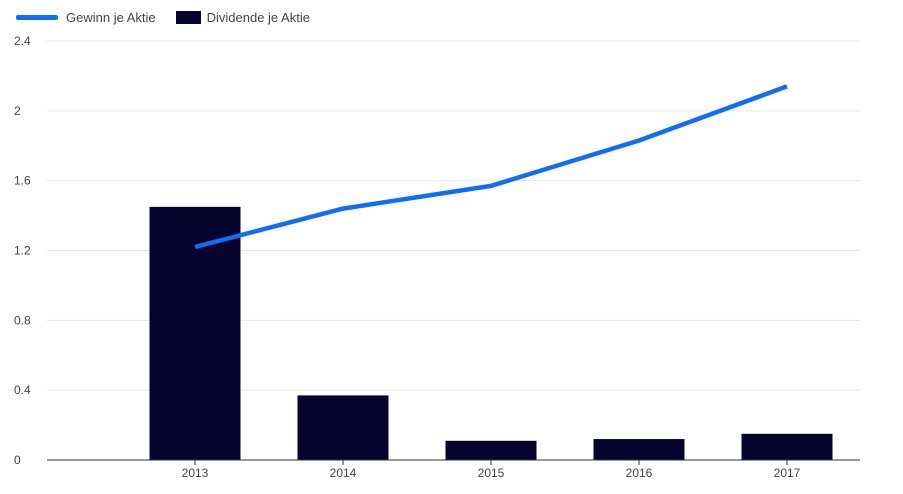 This screenshot has width=903, height=494. What do you see at coordinates (37, 17) in the screenshot?
I see `legend-swatch-line` at bounding box center [37, 17].